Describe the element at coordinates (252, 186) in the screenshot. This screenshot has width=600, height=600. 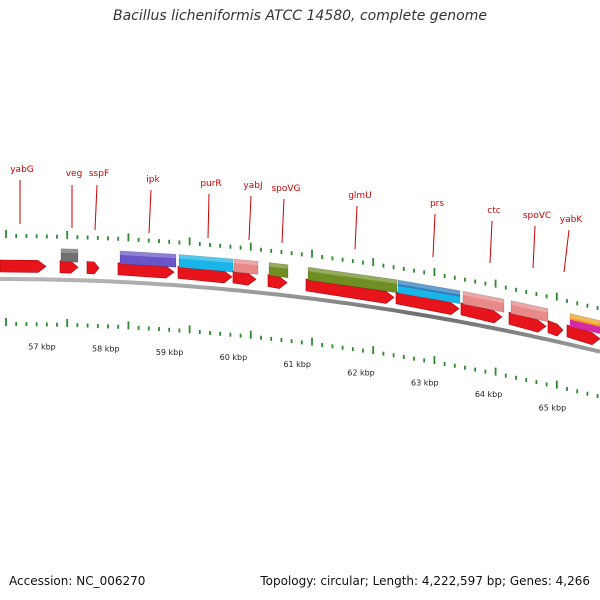
I see `gene-label-yabJ: yabJ` at that location.